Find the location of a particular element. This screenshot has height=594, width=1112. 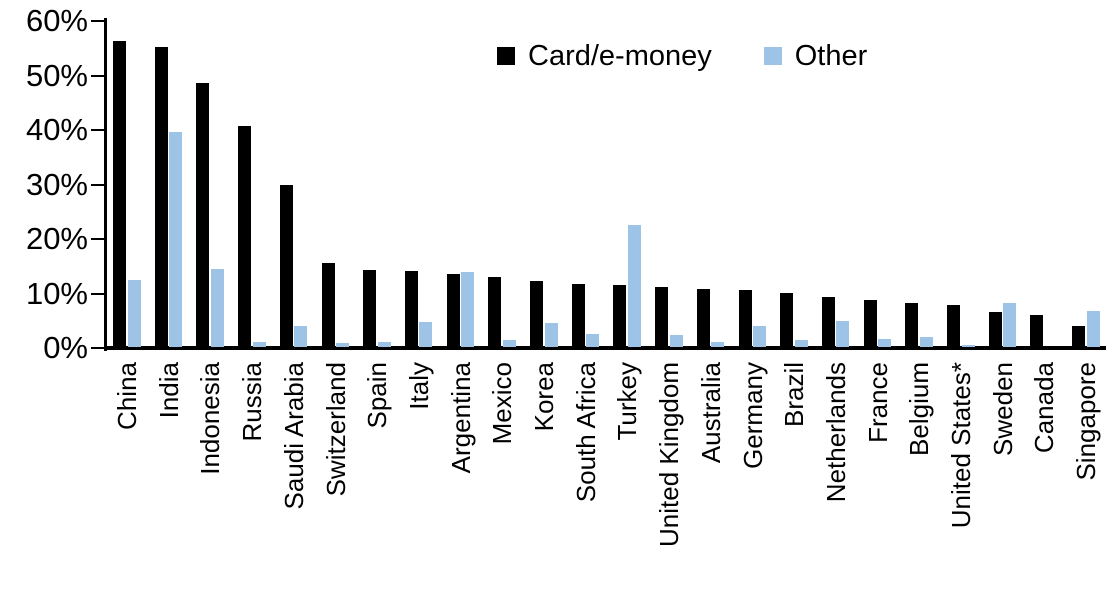

legend-swatch-card-e-money is located at coordinates (506, 56).